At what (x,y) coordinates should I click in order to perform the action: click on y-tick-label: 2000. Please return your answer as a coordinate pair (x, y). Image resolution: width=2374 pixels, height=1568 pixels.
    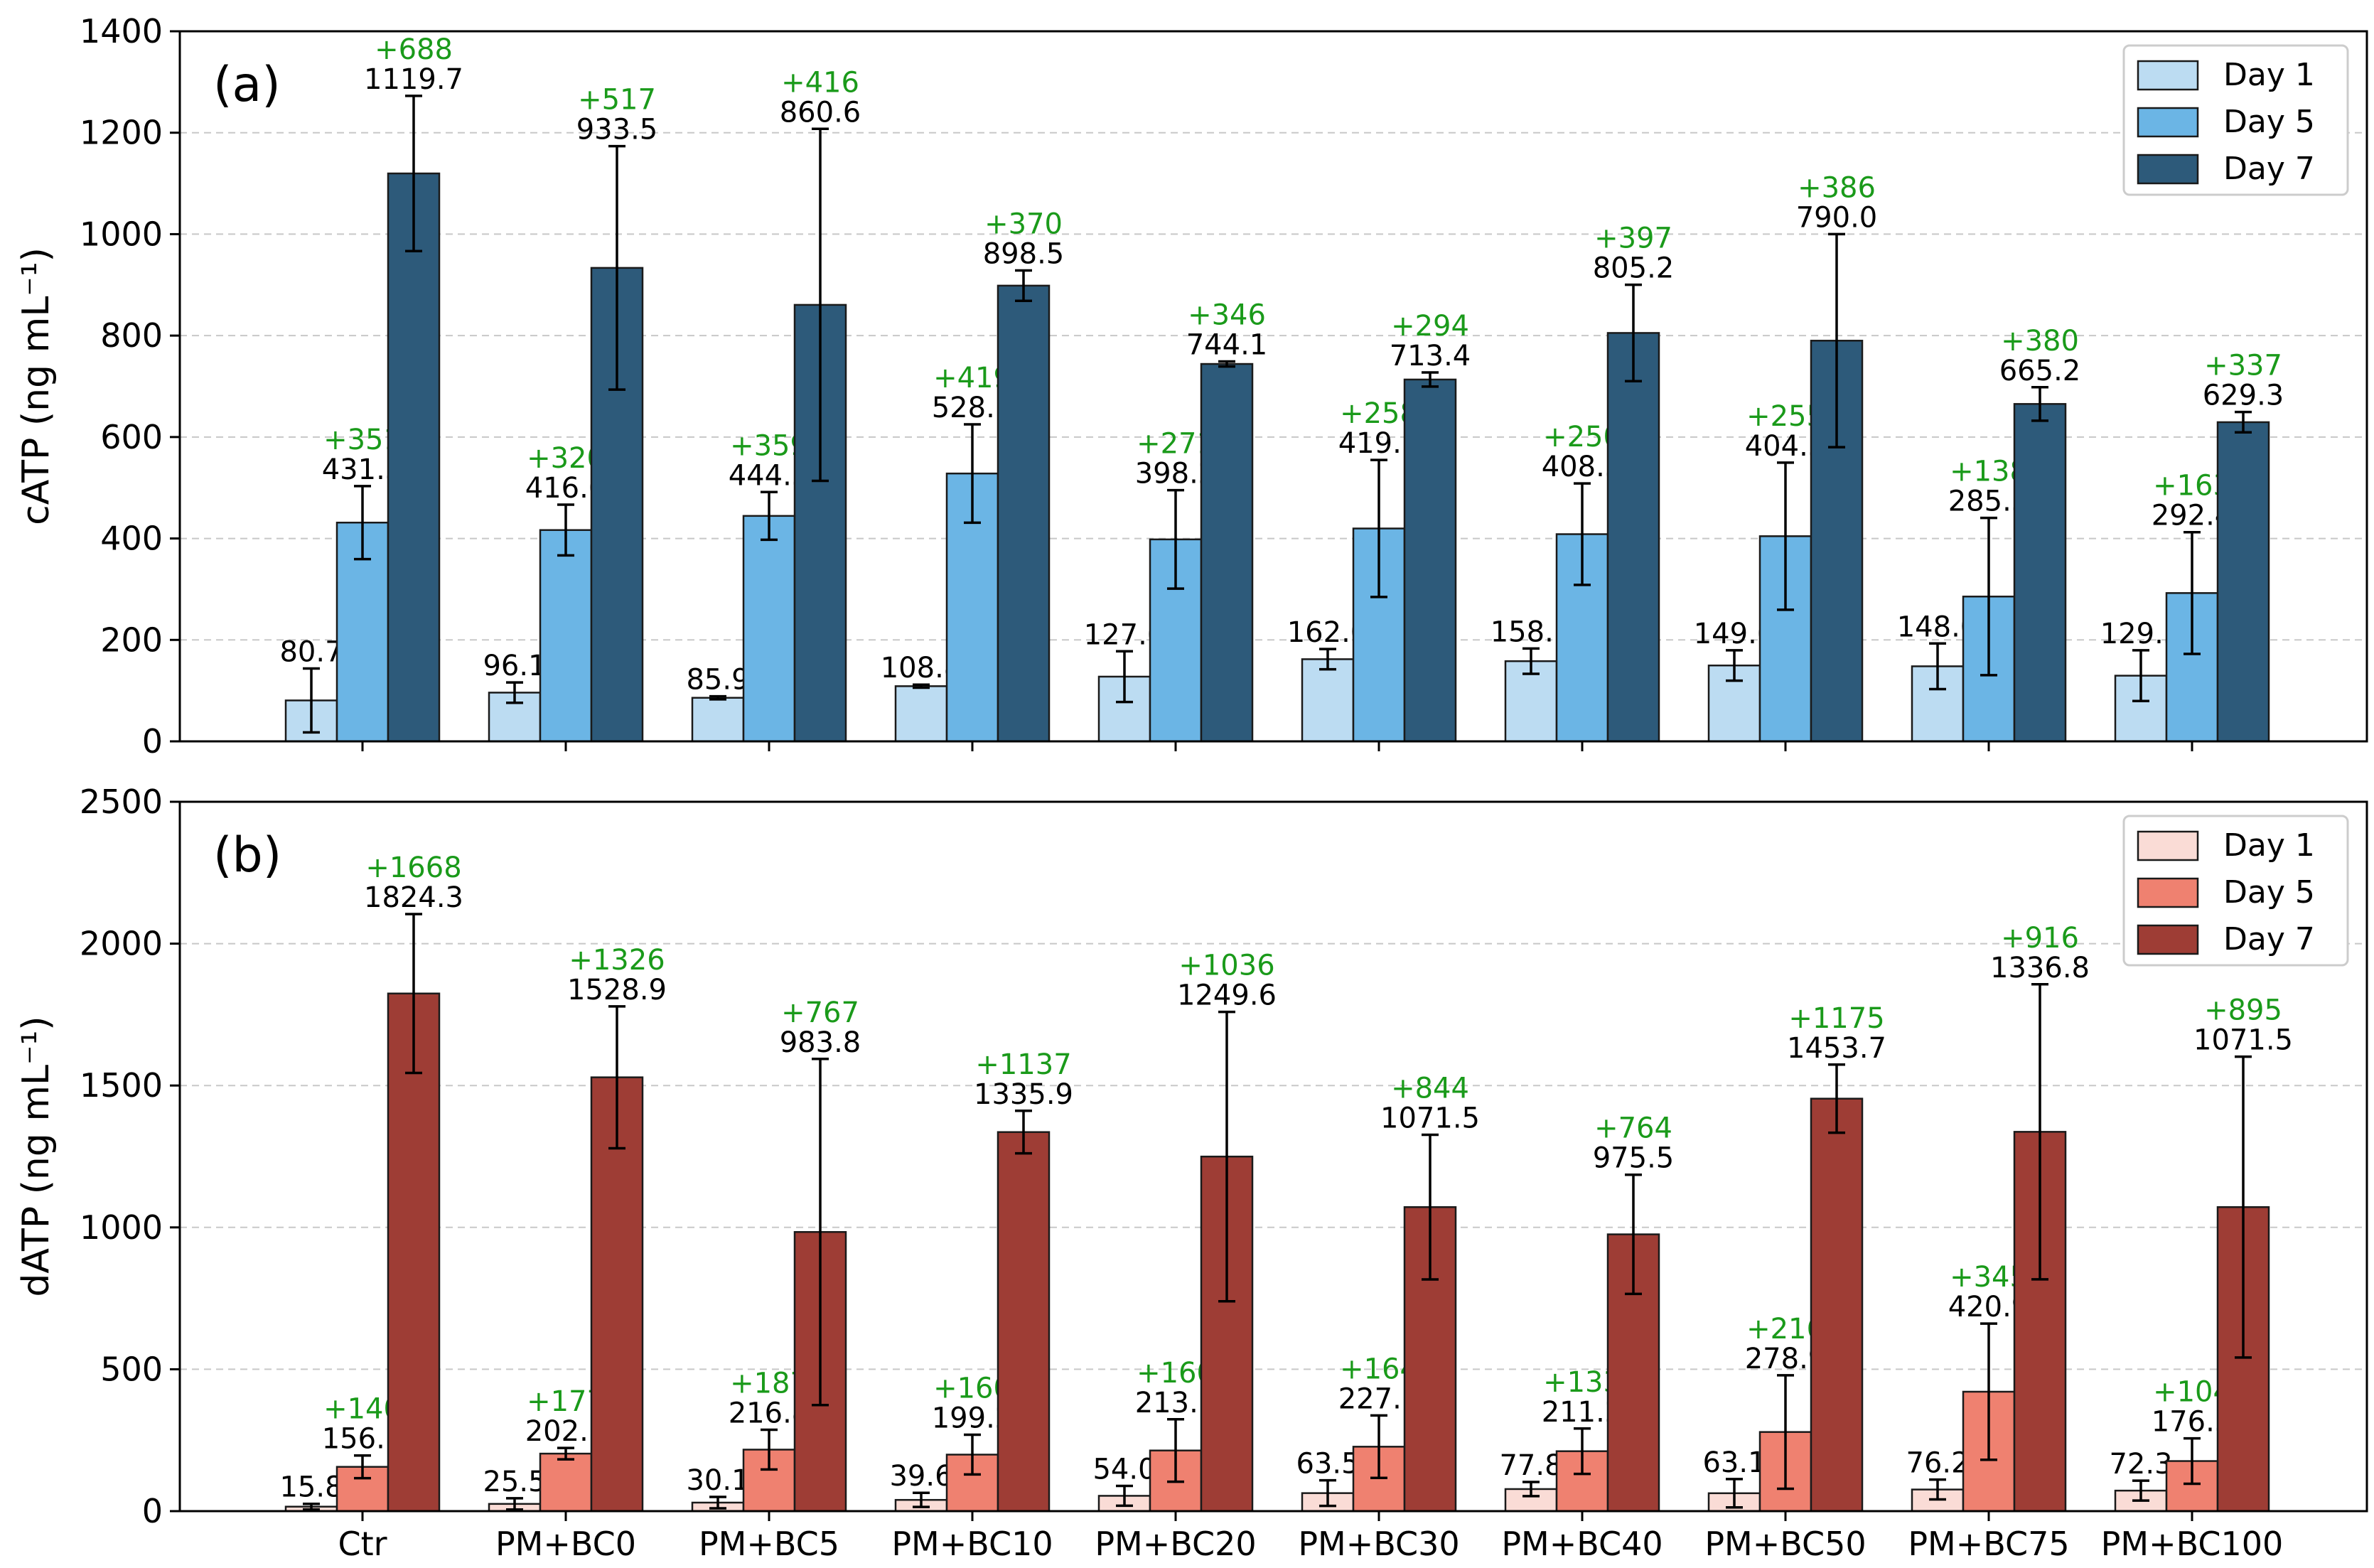
    Looking at the image, I should click on (122, 944).